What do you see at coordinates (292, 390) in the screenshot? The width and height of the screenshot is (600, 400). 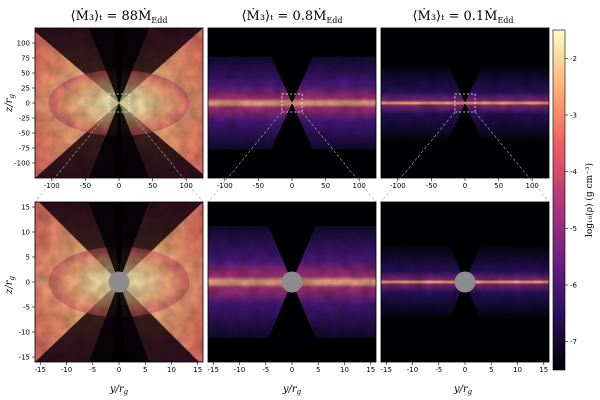 I see `xlabel-2: y/rg` at bounding box center [292, 390].